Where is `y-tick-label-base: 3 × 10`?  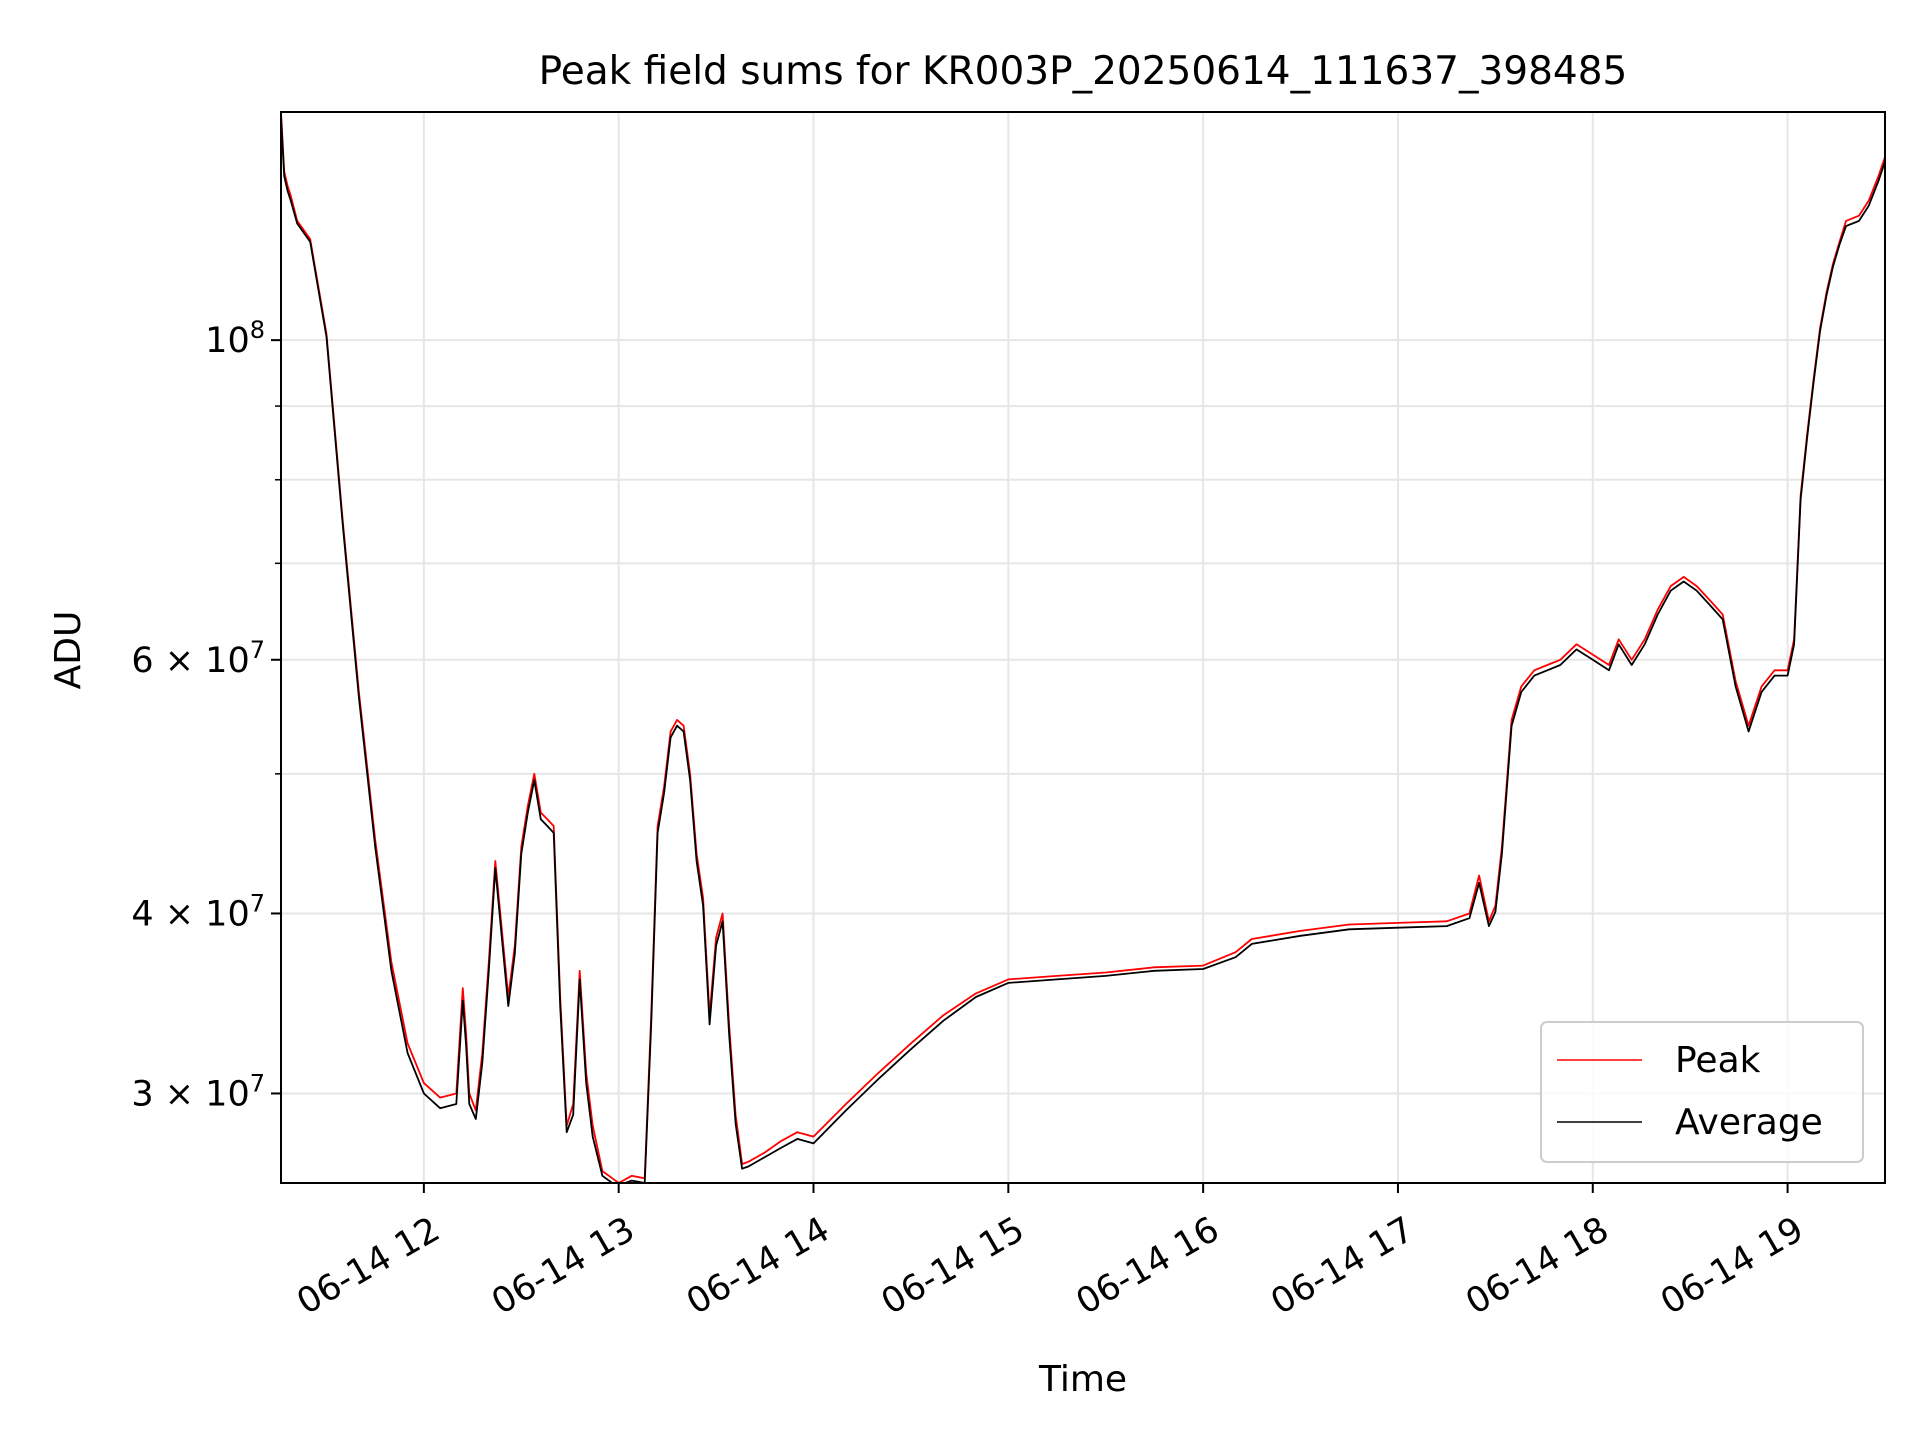
y-tick-label-base: 3 × 10 is located at coordinates (190, 1094).